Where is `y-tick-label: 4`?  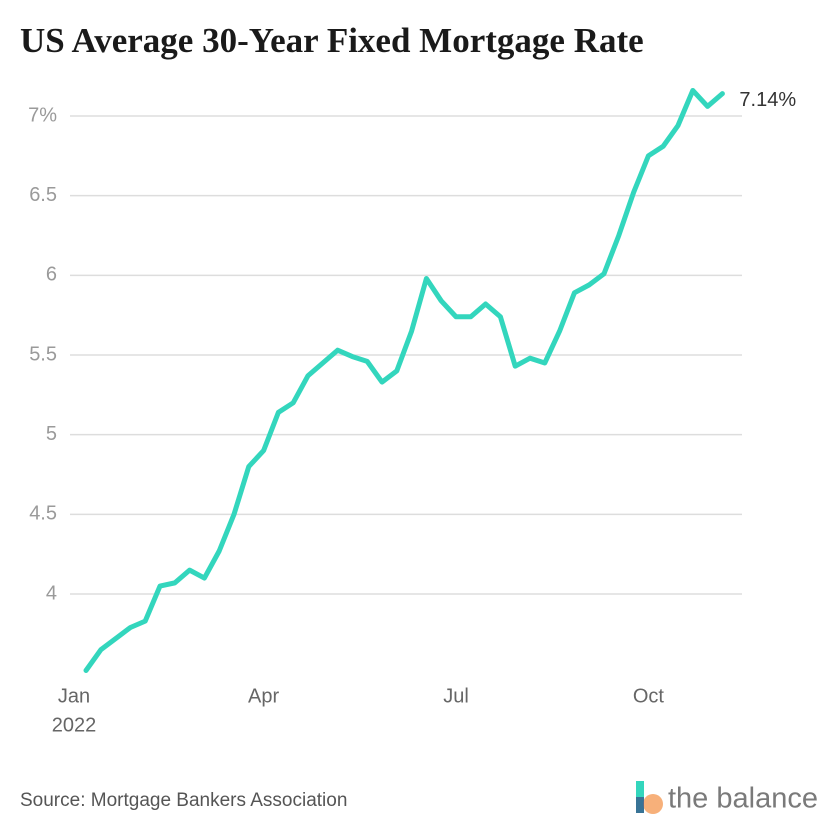 y-tick-label: 4 is located at coordinates (51, 593).